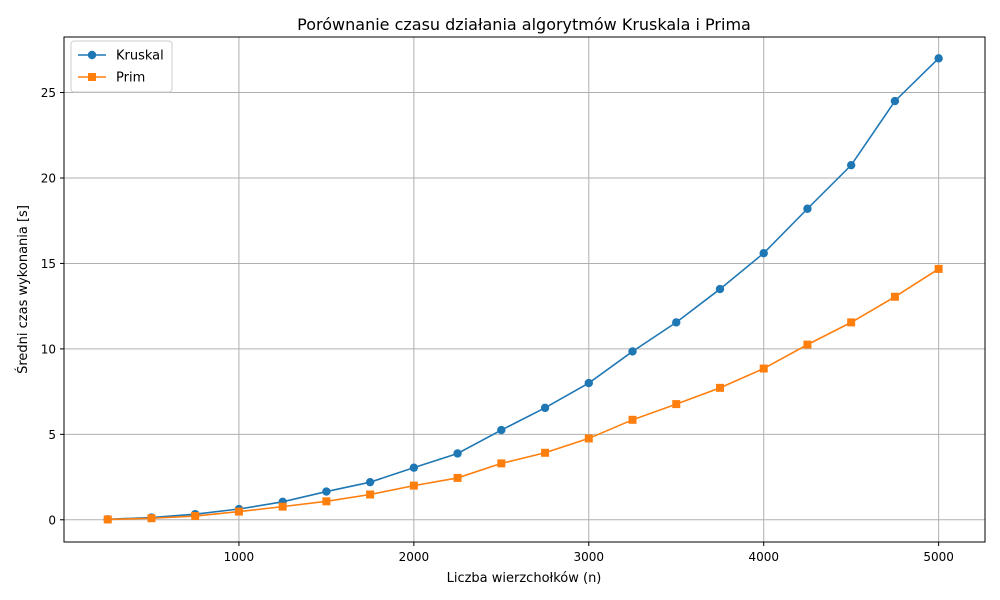 This screenshot has width=1000, height=600. What do you see at coordinates (92, 77) in the screenshot?
I see `legend-marker-prim` at bounding box center [92, 77].